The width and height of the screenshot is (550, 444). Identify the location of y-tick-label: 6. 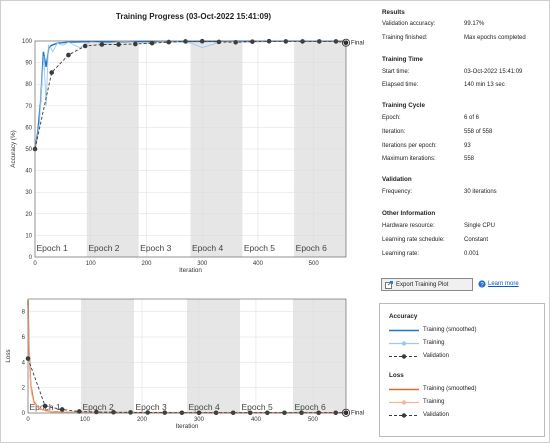
(24, 338).